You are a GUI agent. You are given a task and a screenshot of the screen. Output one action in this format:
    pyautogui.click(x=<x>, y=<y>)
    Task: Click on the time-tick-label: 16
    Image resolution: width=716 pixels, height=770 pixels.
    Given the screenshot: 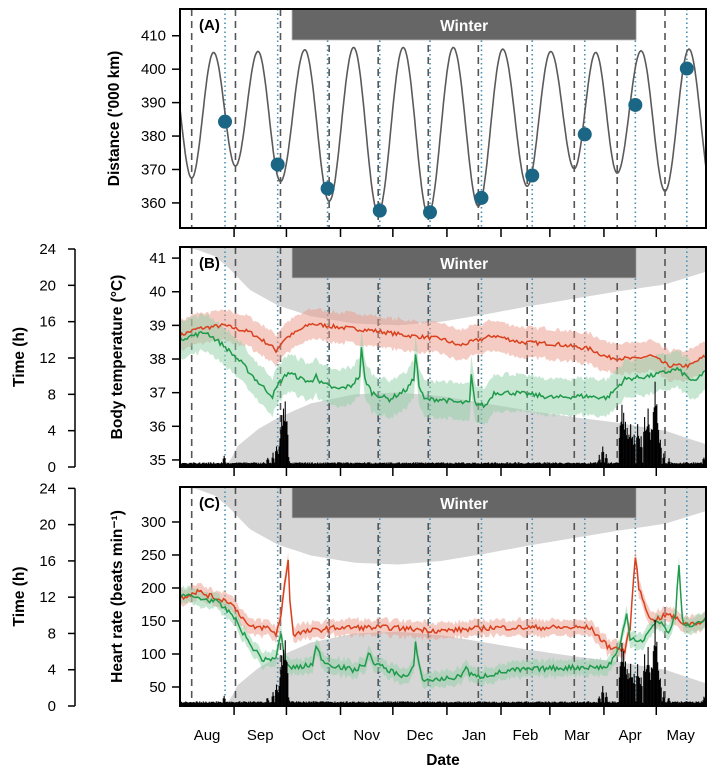 What is the action you would take?
    pyautogui.click(x=47, y=561)
    